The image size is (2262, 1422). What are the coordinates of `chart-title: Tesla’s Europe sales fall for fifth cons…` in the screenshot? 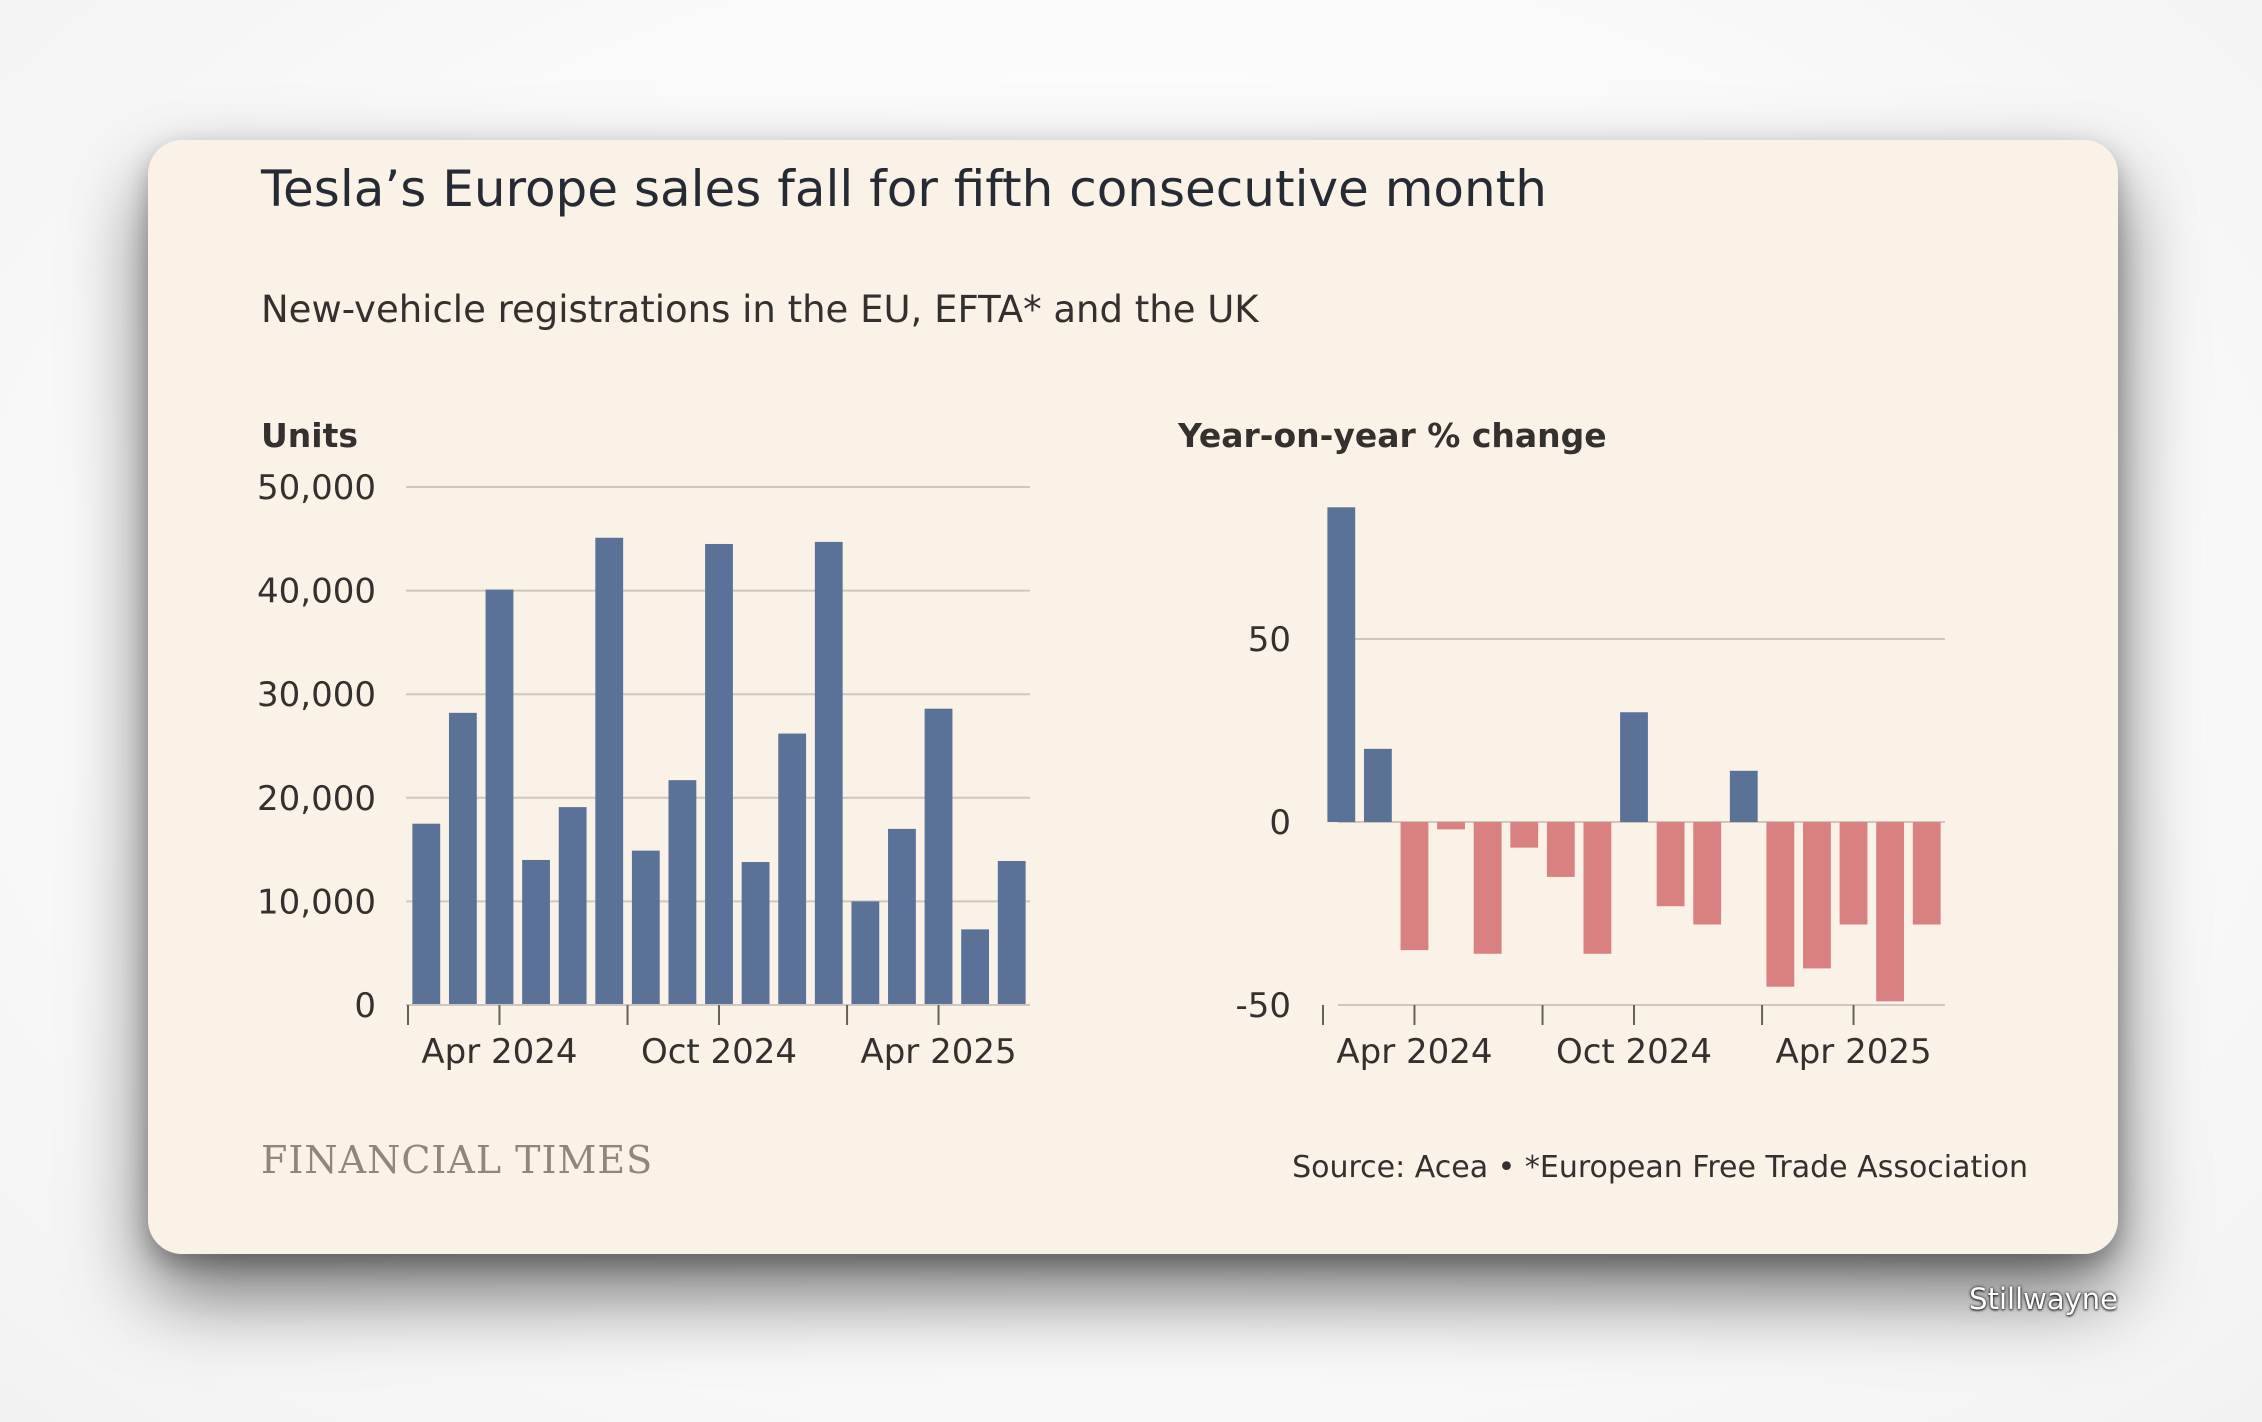 It's located at (904, 189).